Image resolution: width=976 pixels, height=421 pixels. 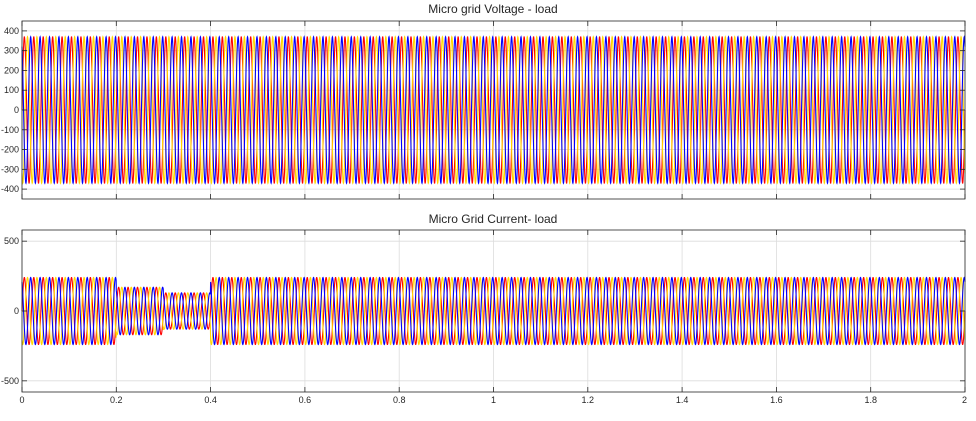 What do you see at coordinates (11, 90) in the screenshot?
I see `y-tick-label: 100` at bounding box center [11, 90].